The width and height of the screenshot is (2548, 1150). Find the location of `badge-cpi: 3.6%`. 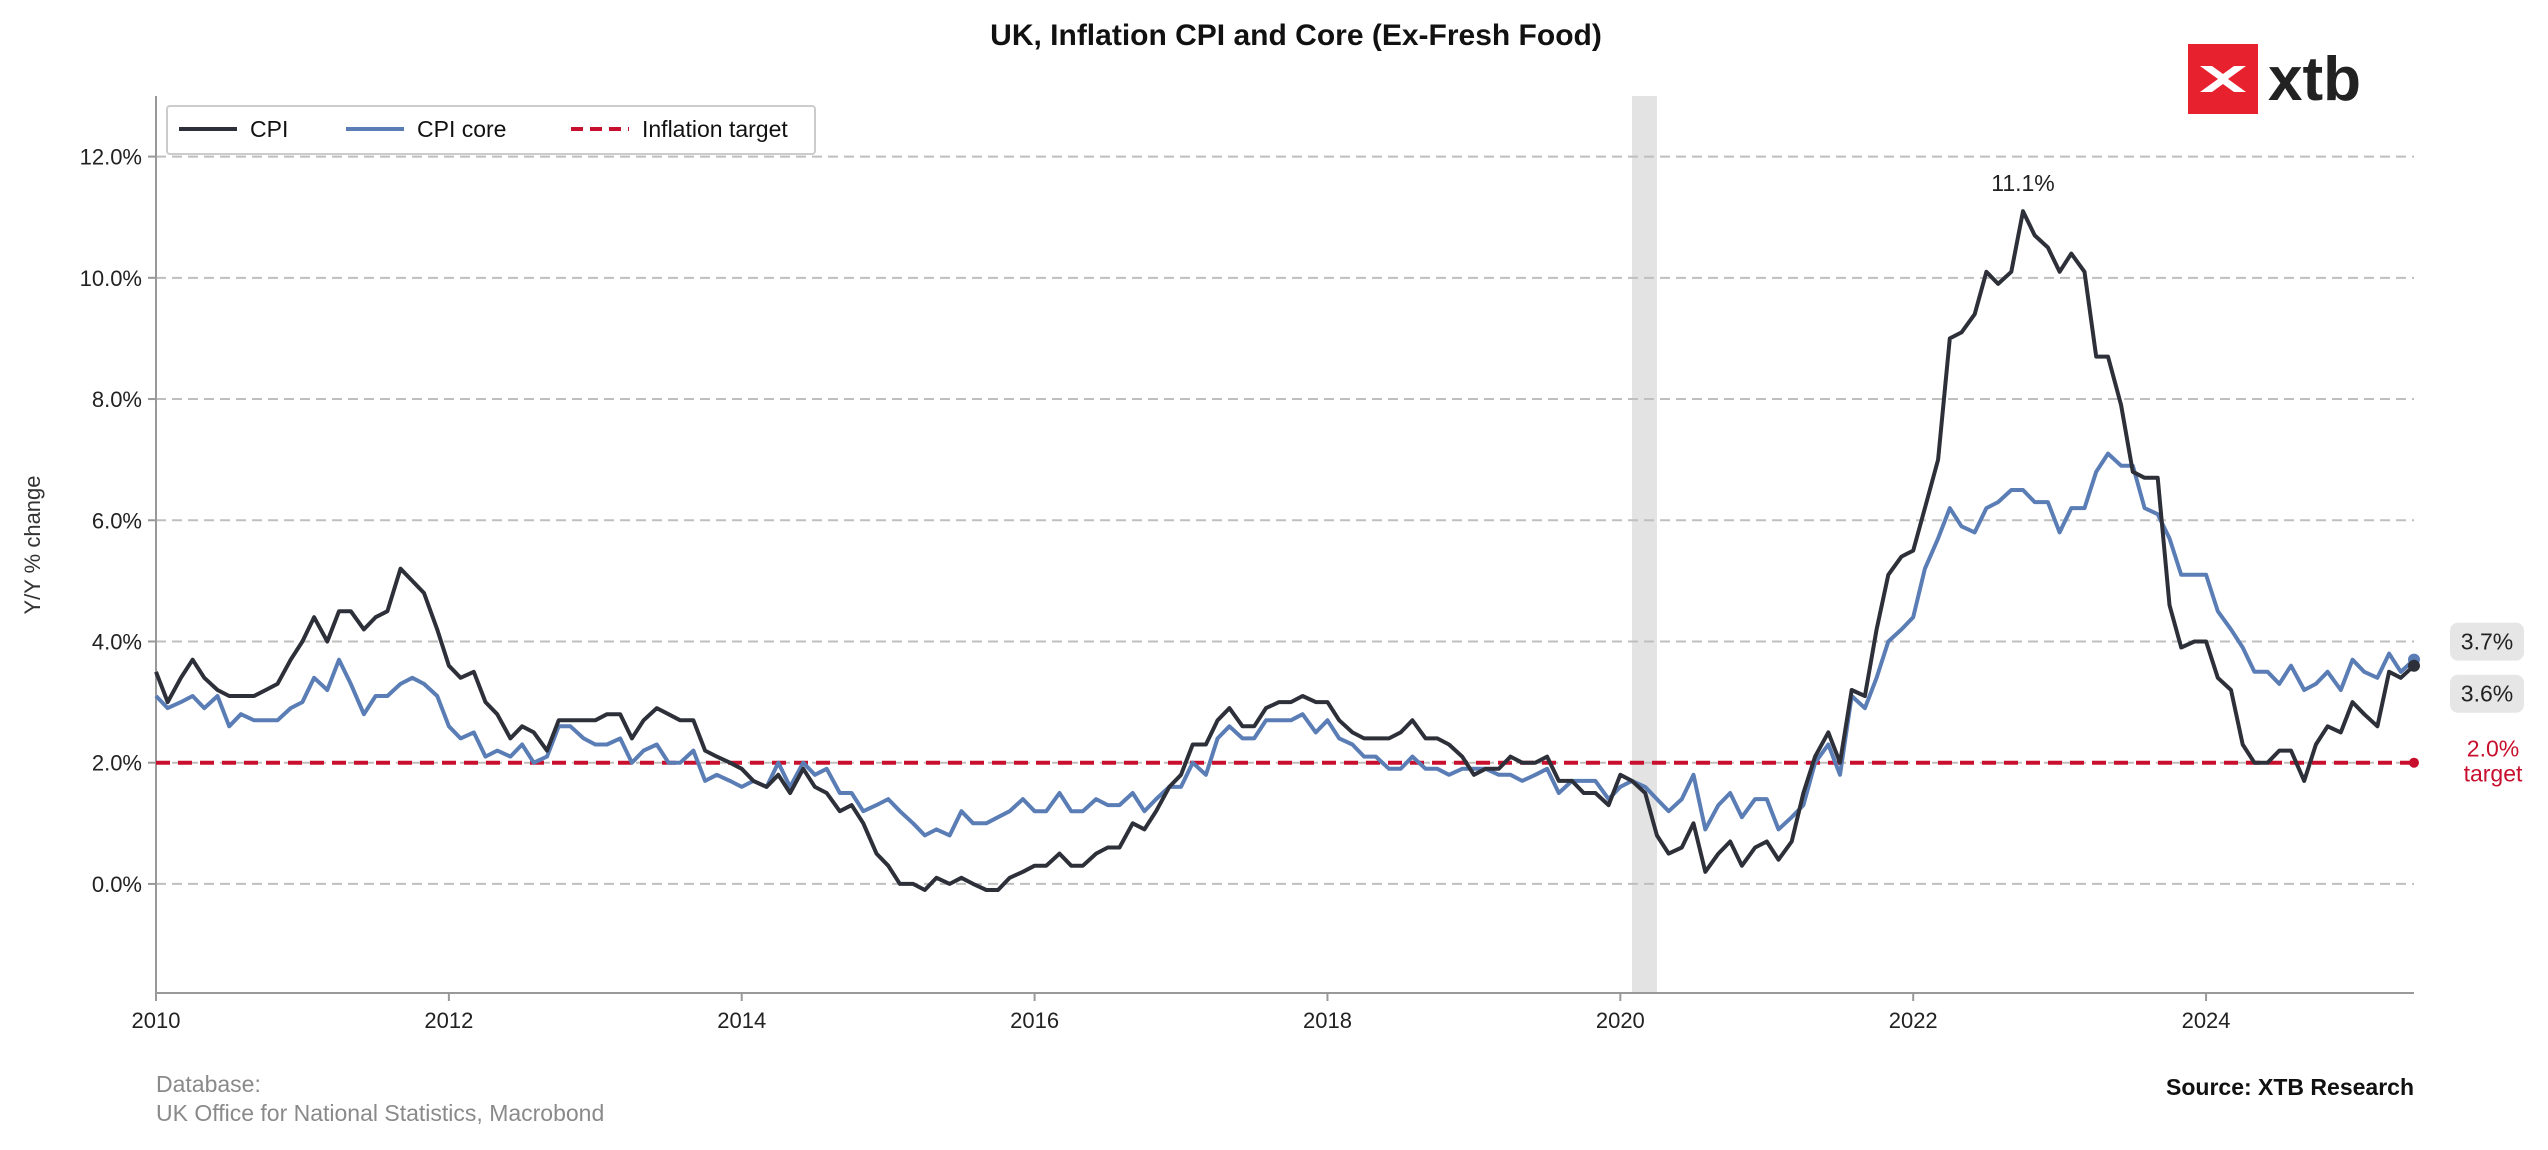

badge-cpi: 3.6% is located at coordinates (2487, 693).